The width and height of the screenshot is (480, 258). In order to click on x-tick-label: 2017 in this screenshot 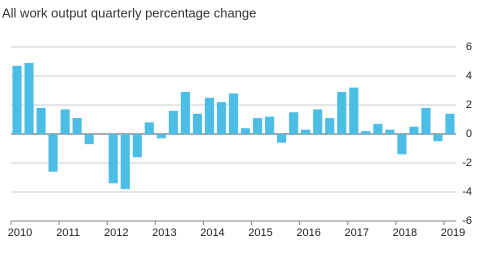, I will do `click(357, 233)`.